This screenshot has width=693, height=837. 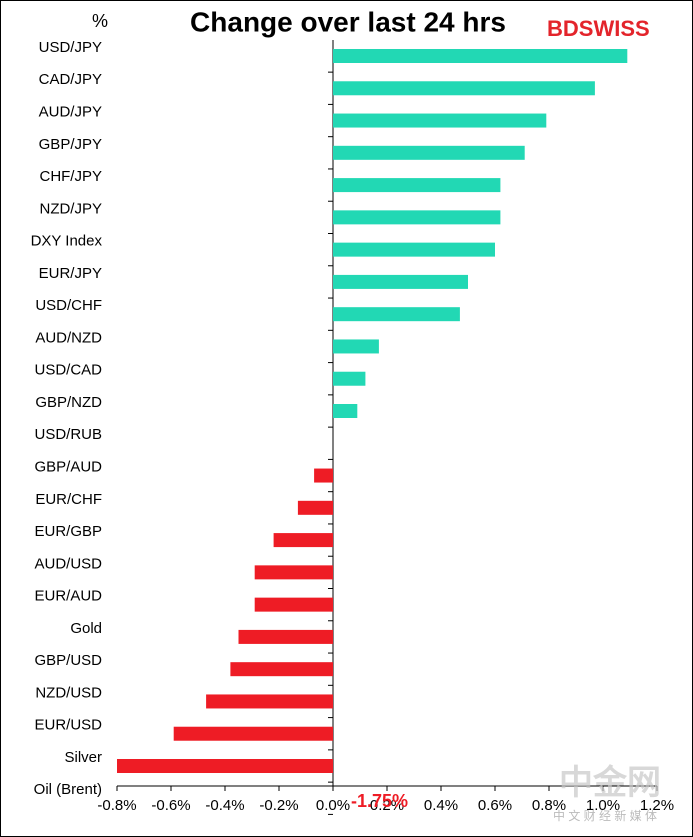 What do you see at coordinates (68, 725) in the screenshot?
I see `y-tick-label: EUR/USD` at bounding box center [68, 725].